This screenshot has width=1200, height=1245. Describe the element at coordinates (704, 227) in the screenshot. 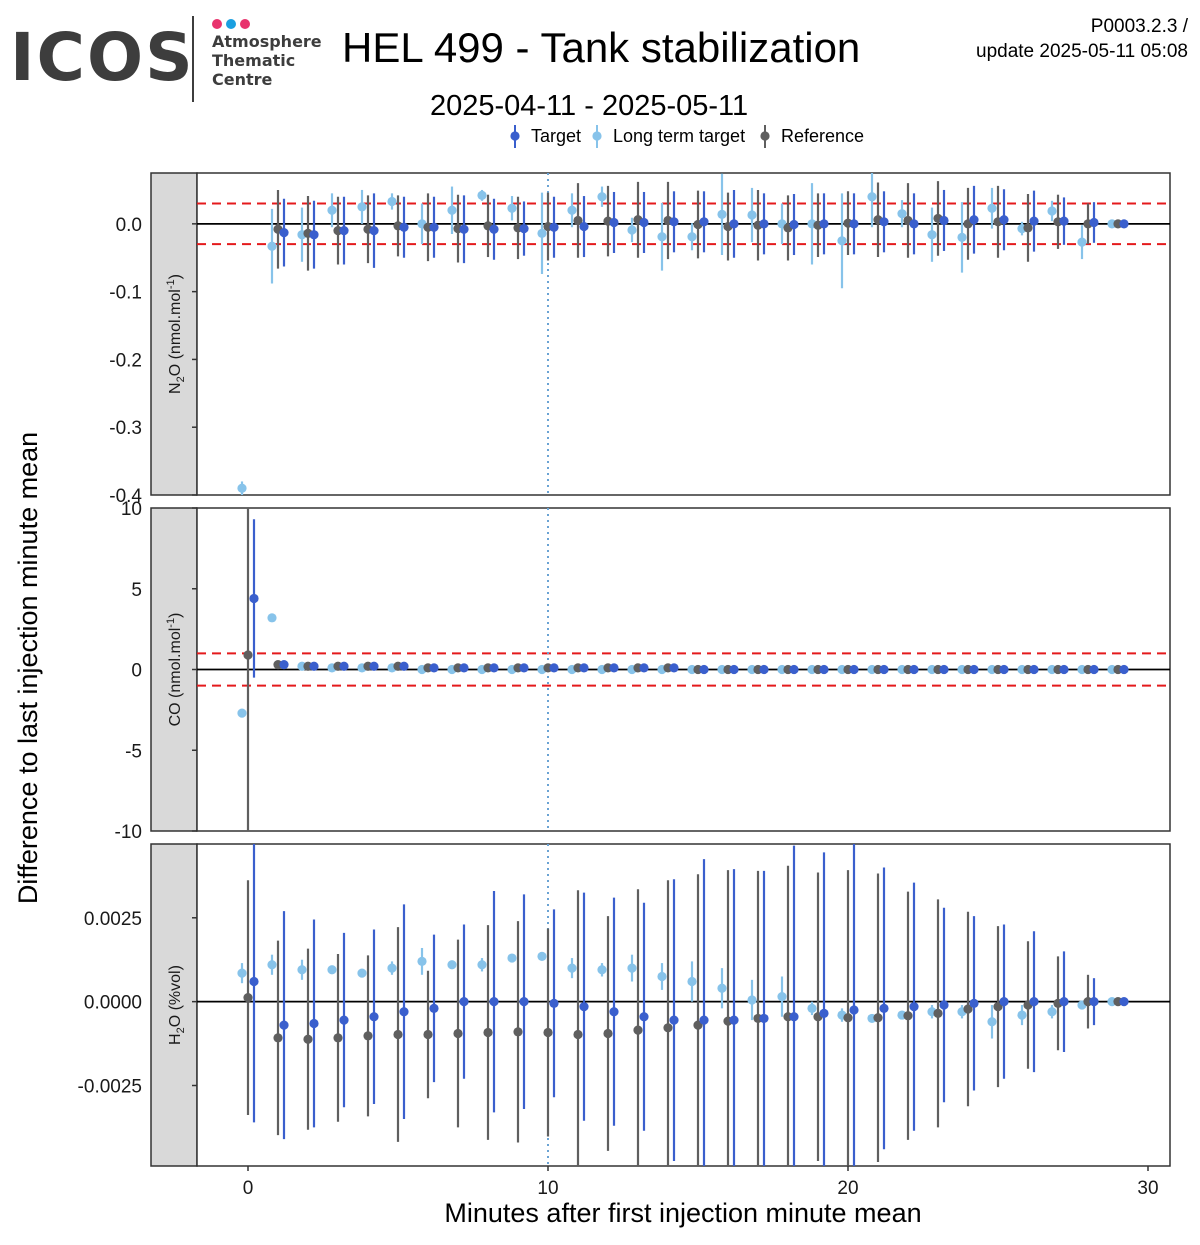

I see `series-target-n2o` at that location.